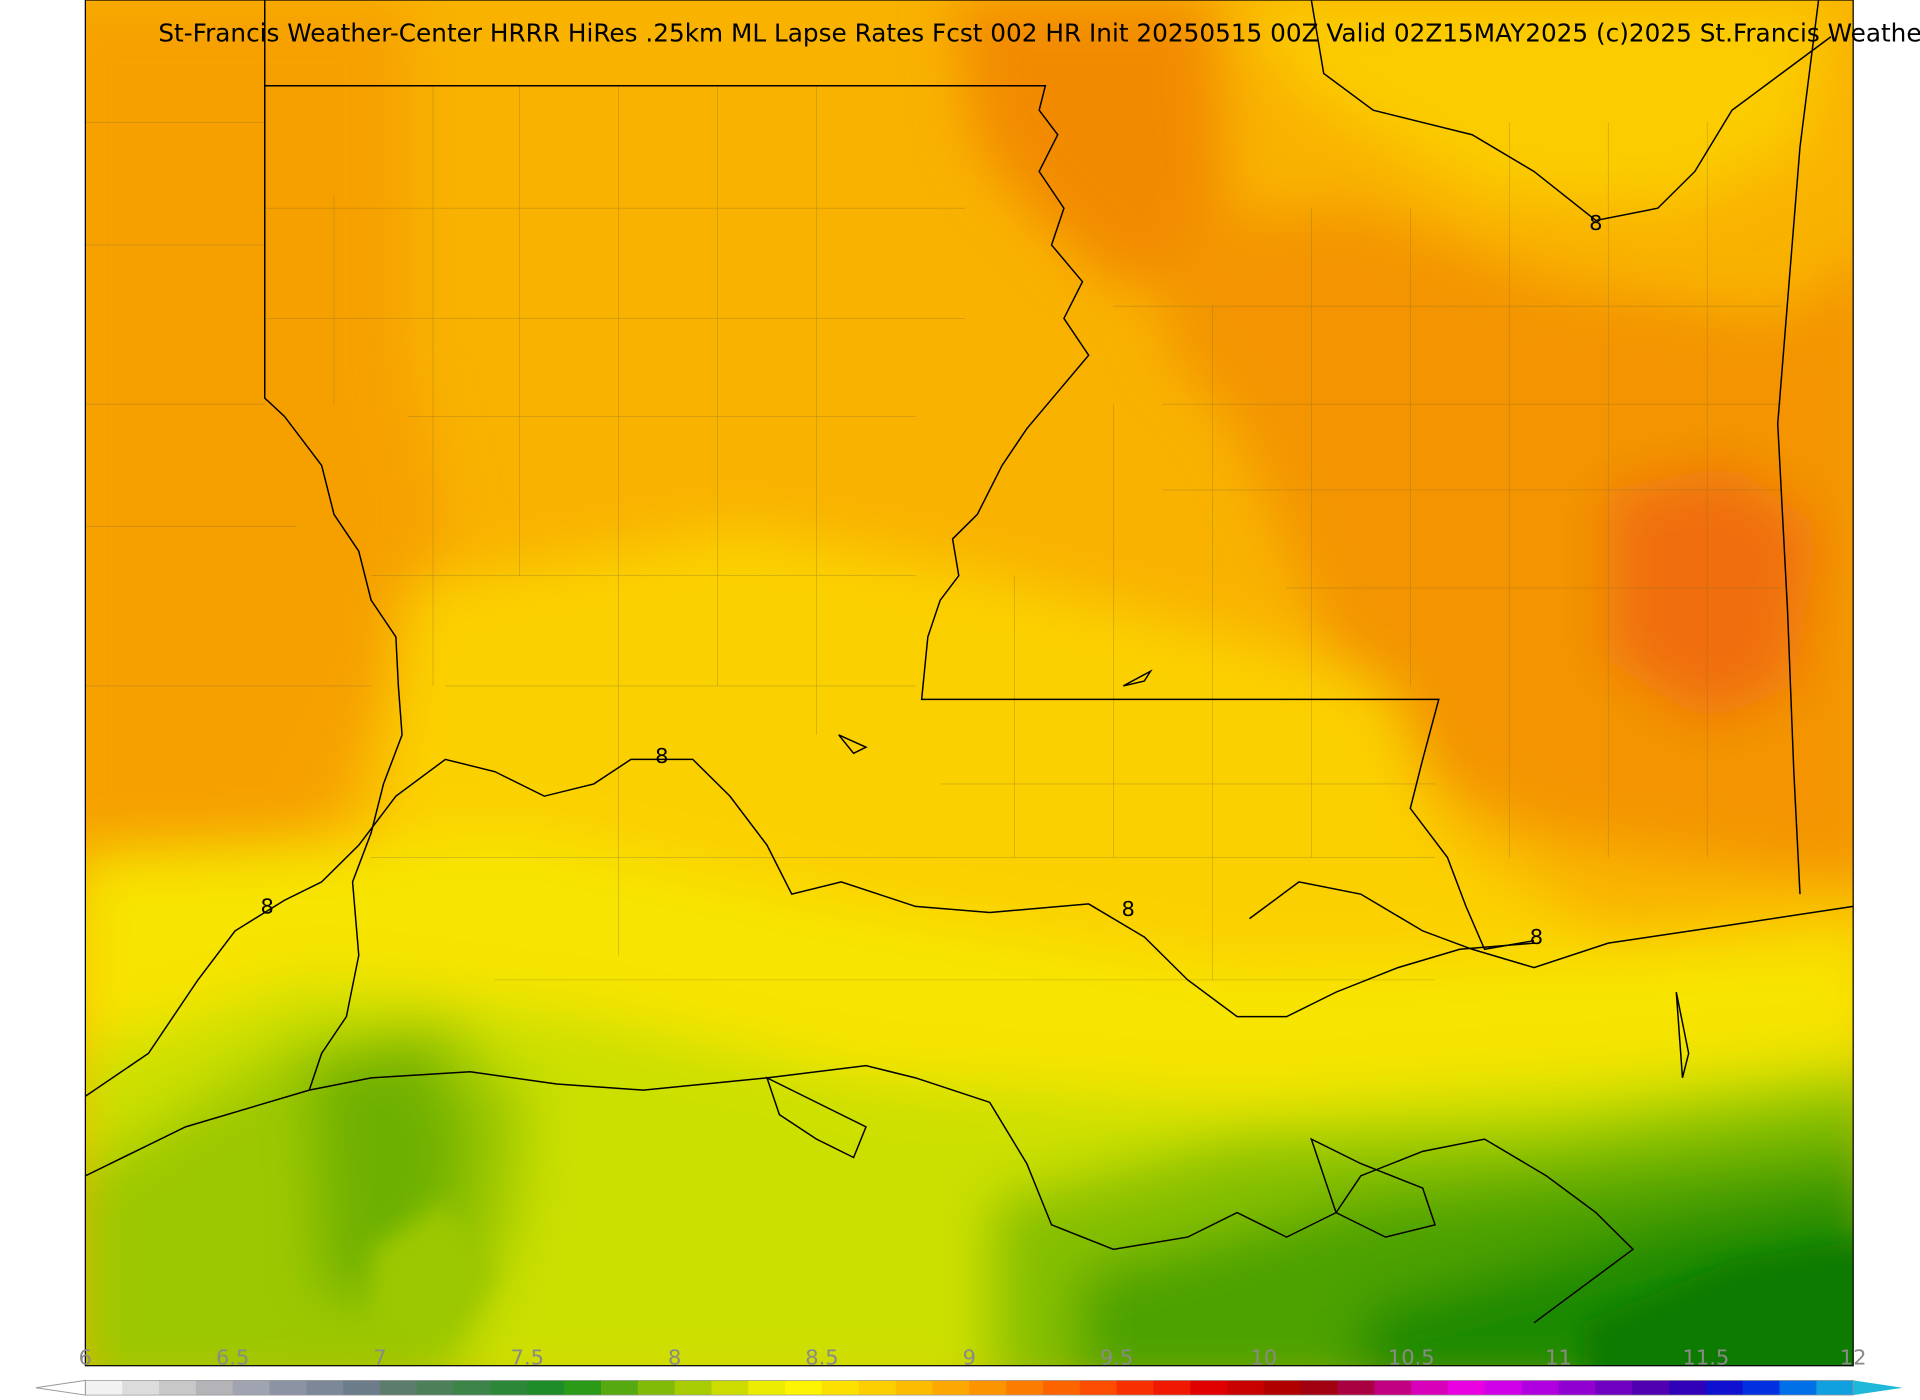  I want to click on colorbar: 6 6.5 7 7.5 8 8.5 9 9.5 10 10.5 11 11.5 12, so click(969, 1371).